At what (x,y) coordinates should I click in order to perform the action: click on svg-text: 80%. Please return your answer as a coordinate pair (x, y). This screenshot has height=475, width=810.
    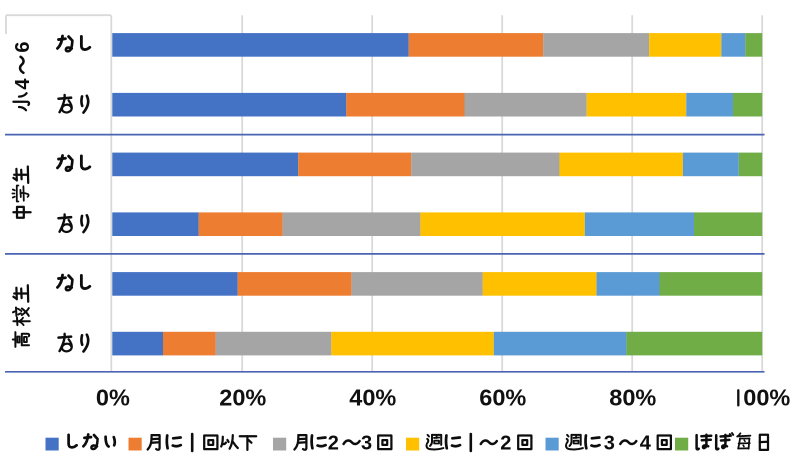
    Looking at the image, I should click on (632, 398).